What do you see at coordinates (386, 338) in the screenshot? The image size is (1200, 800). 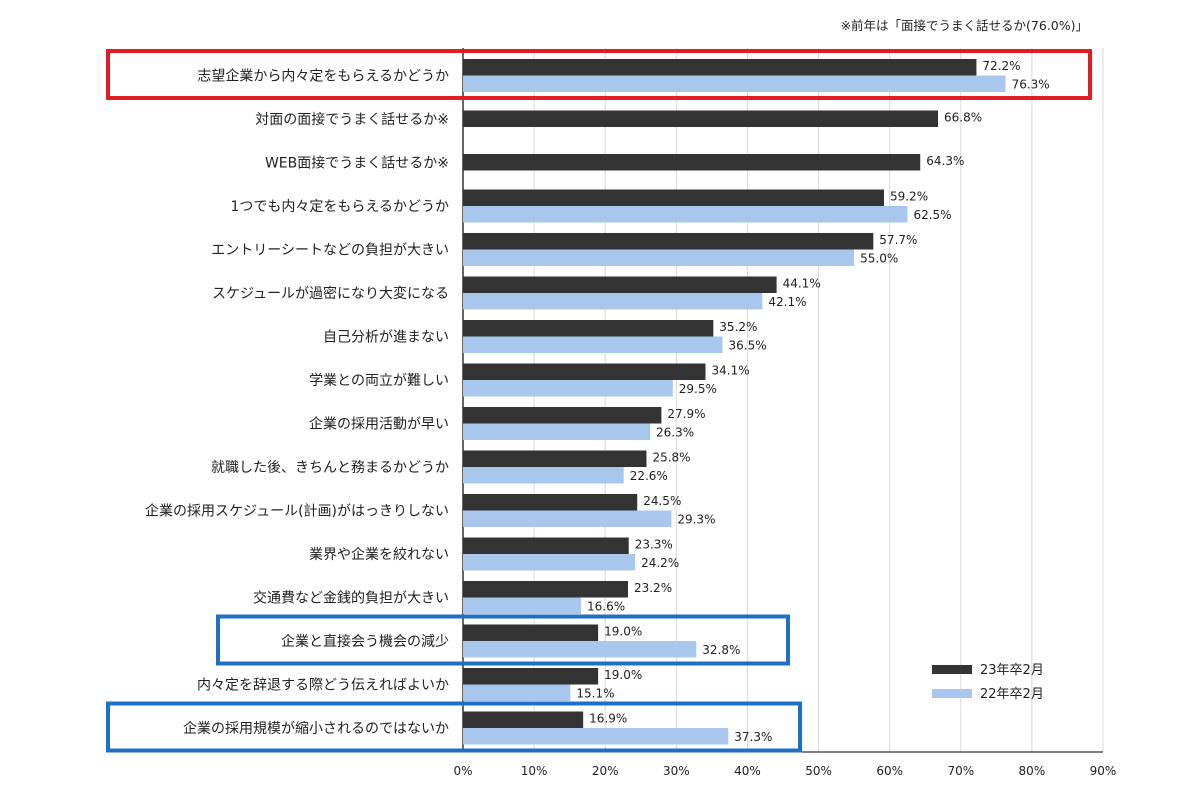 I see `category-label: 自己分析が進まない` at bounding box center [386, 338].